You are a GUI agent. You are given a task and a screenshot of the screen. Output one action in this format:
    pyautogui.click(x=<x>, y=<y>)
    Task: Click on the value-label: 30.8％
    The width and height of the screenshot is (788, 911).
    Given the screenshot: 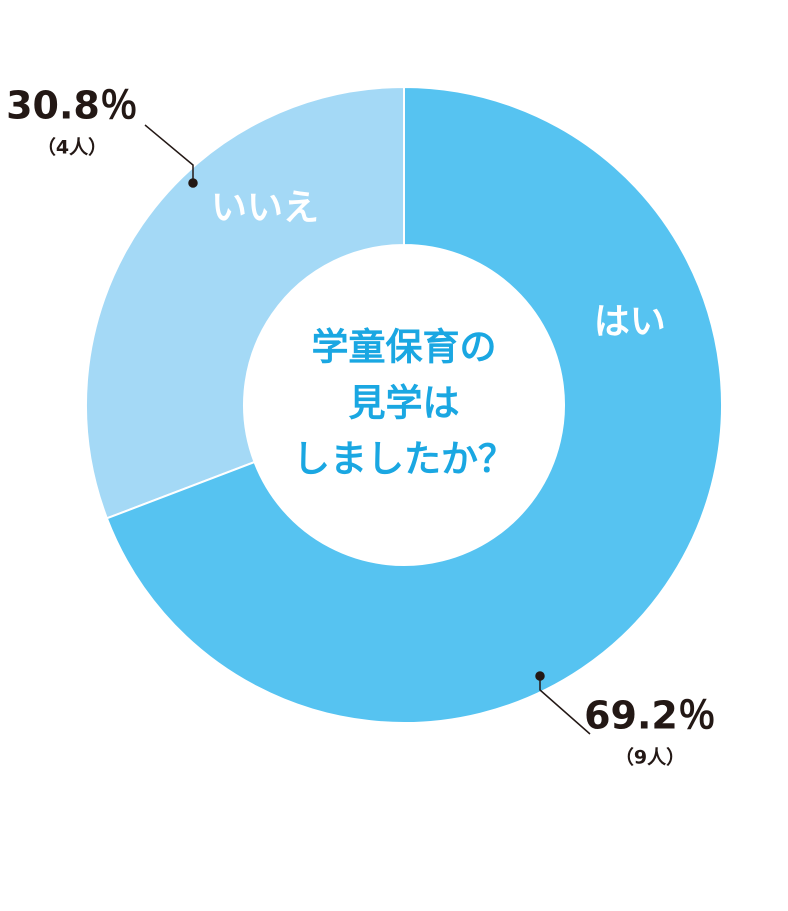 What is the action you would take?
    pyautogui.click(x=72, y=106)
    